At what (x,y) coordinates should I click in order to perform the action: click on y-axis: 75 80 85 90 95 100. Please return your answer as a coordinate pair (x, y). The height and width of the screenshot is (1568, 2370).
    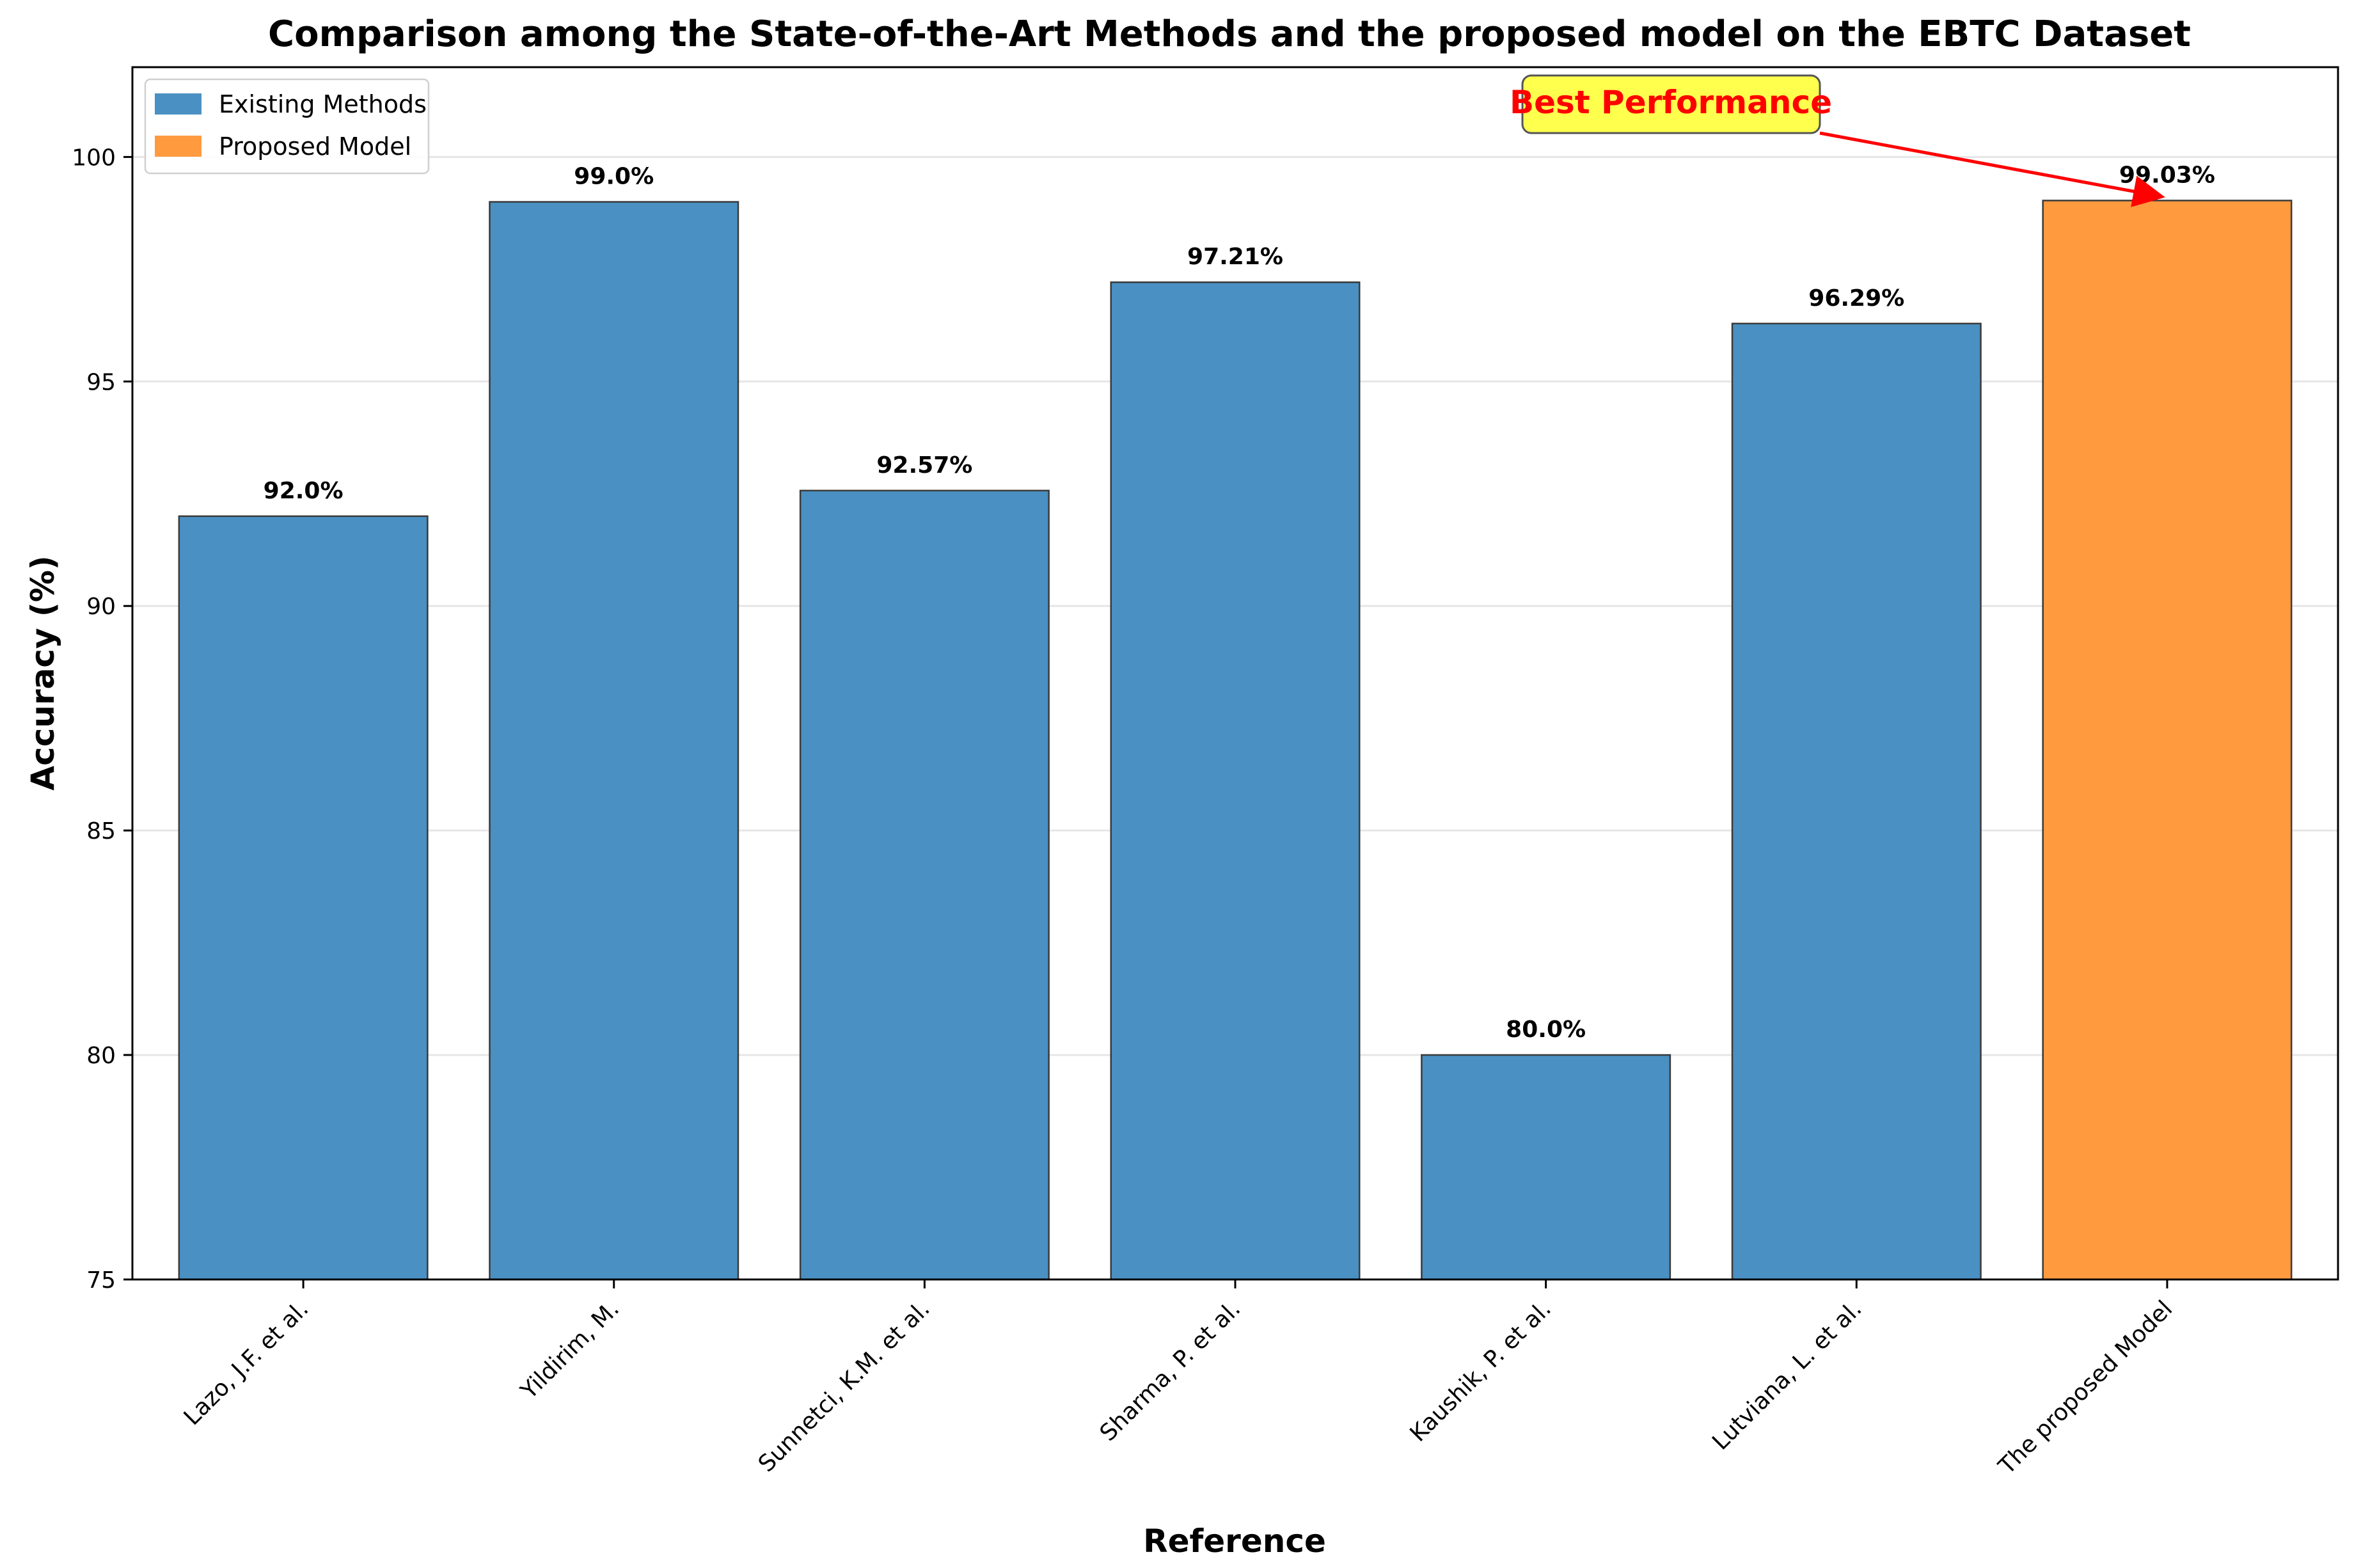
    Looking at the image, I should click on (102, 719).